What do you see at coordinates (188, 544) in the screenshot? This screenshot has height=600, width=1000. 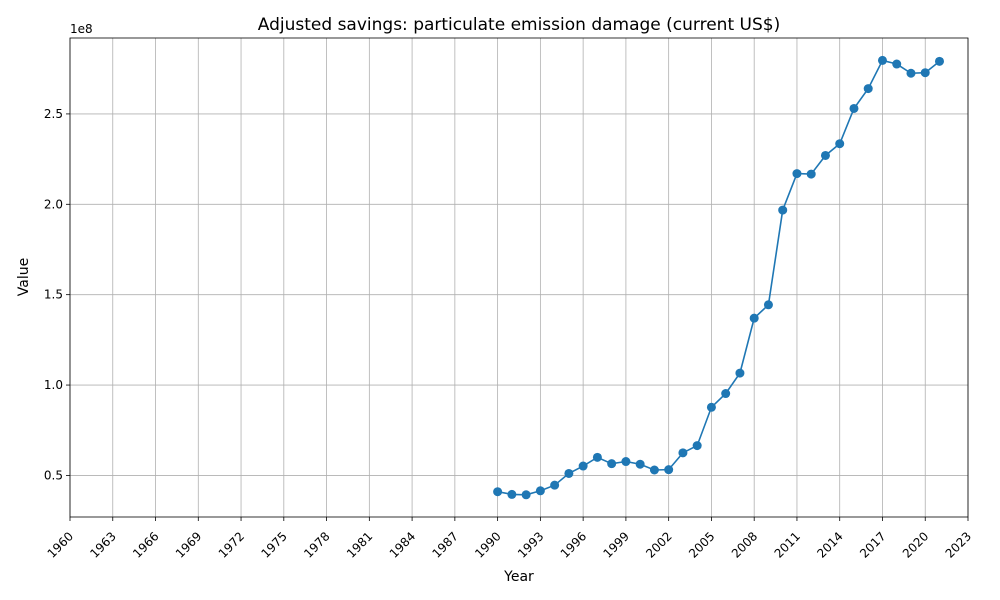 I see `x-tick-label: 1969` at bounding box center [188, 544].